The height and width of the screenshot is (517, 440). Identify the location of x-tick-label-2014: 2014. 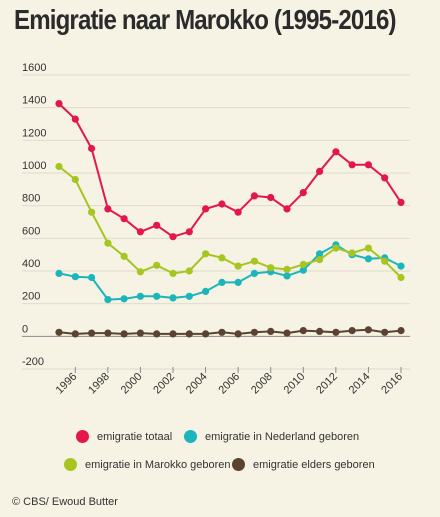
(360, 384).